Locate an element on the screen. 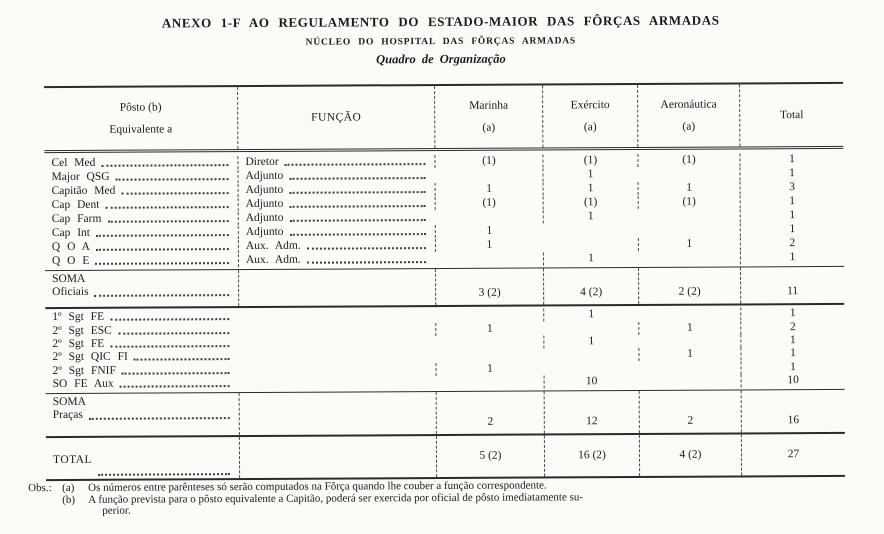  document-subtitle: NÚCLEO DO HOSPITAL DAS FÔRÇAS ARMADAS is located at coordinates (441, 42).